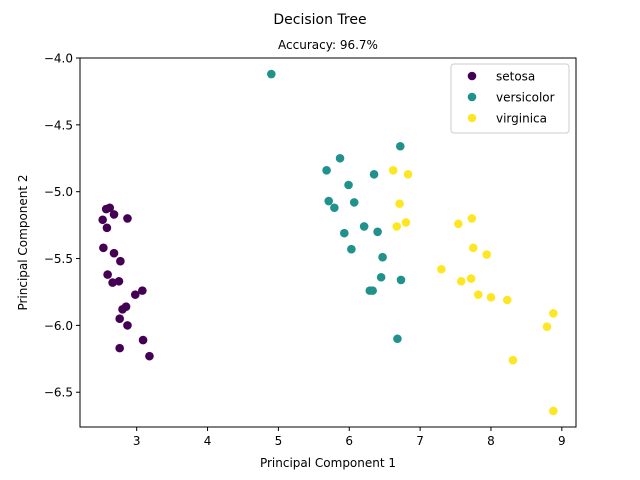 This screenshot has width=640, height=480. Describe the element at coordinates (521, 119) in the screenshot. I see `legend-label: virginica` at that location.